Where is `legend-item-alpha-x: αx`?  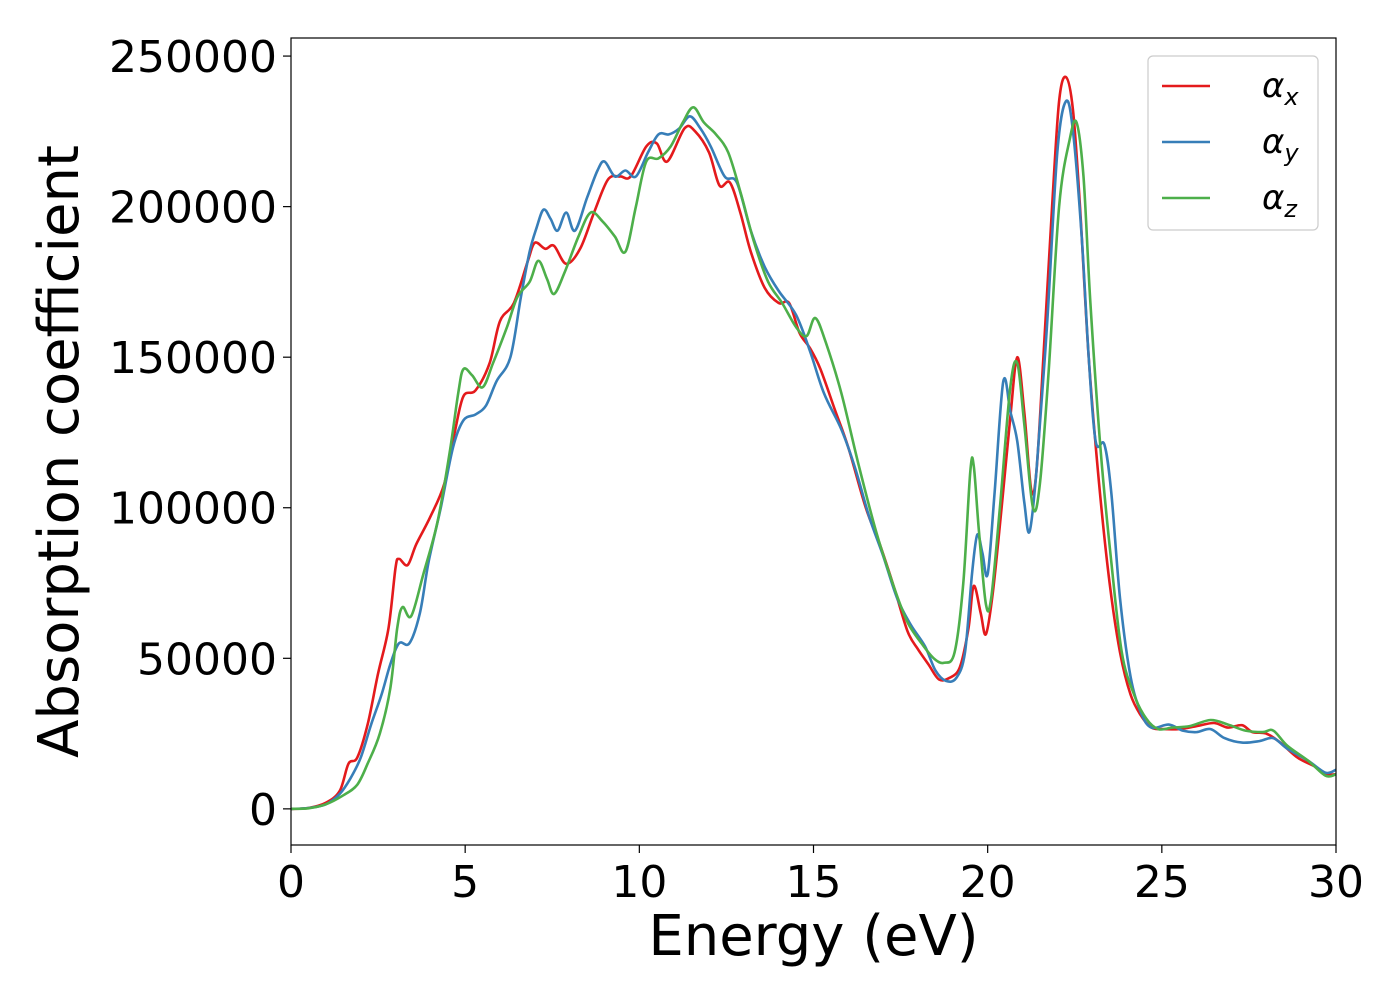
legend-item-alpha-x: αx is located at coordinates (1230, 88).